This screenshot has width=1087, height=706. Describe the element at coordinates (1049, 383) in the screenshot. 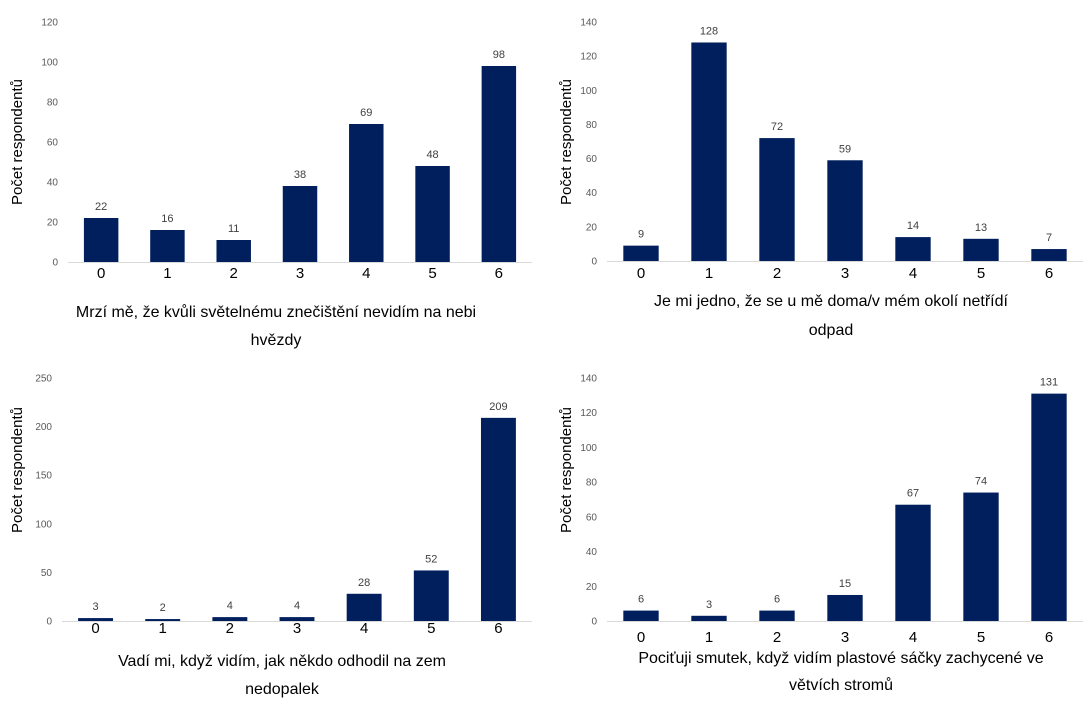

I see `data-label: 131` at that location.